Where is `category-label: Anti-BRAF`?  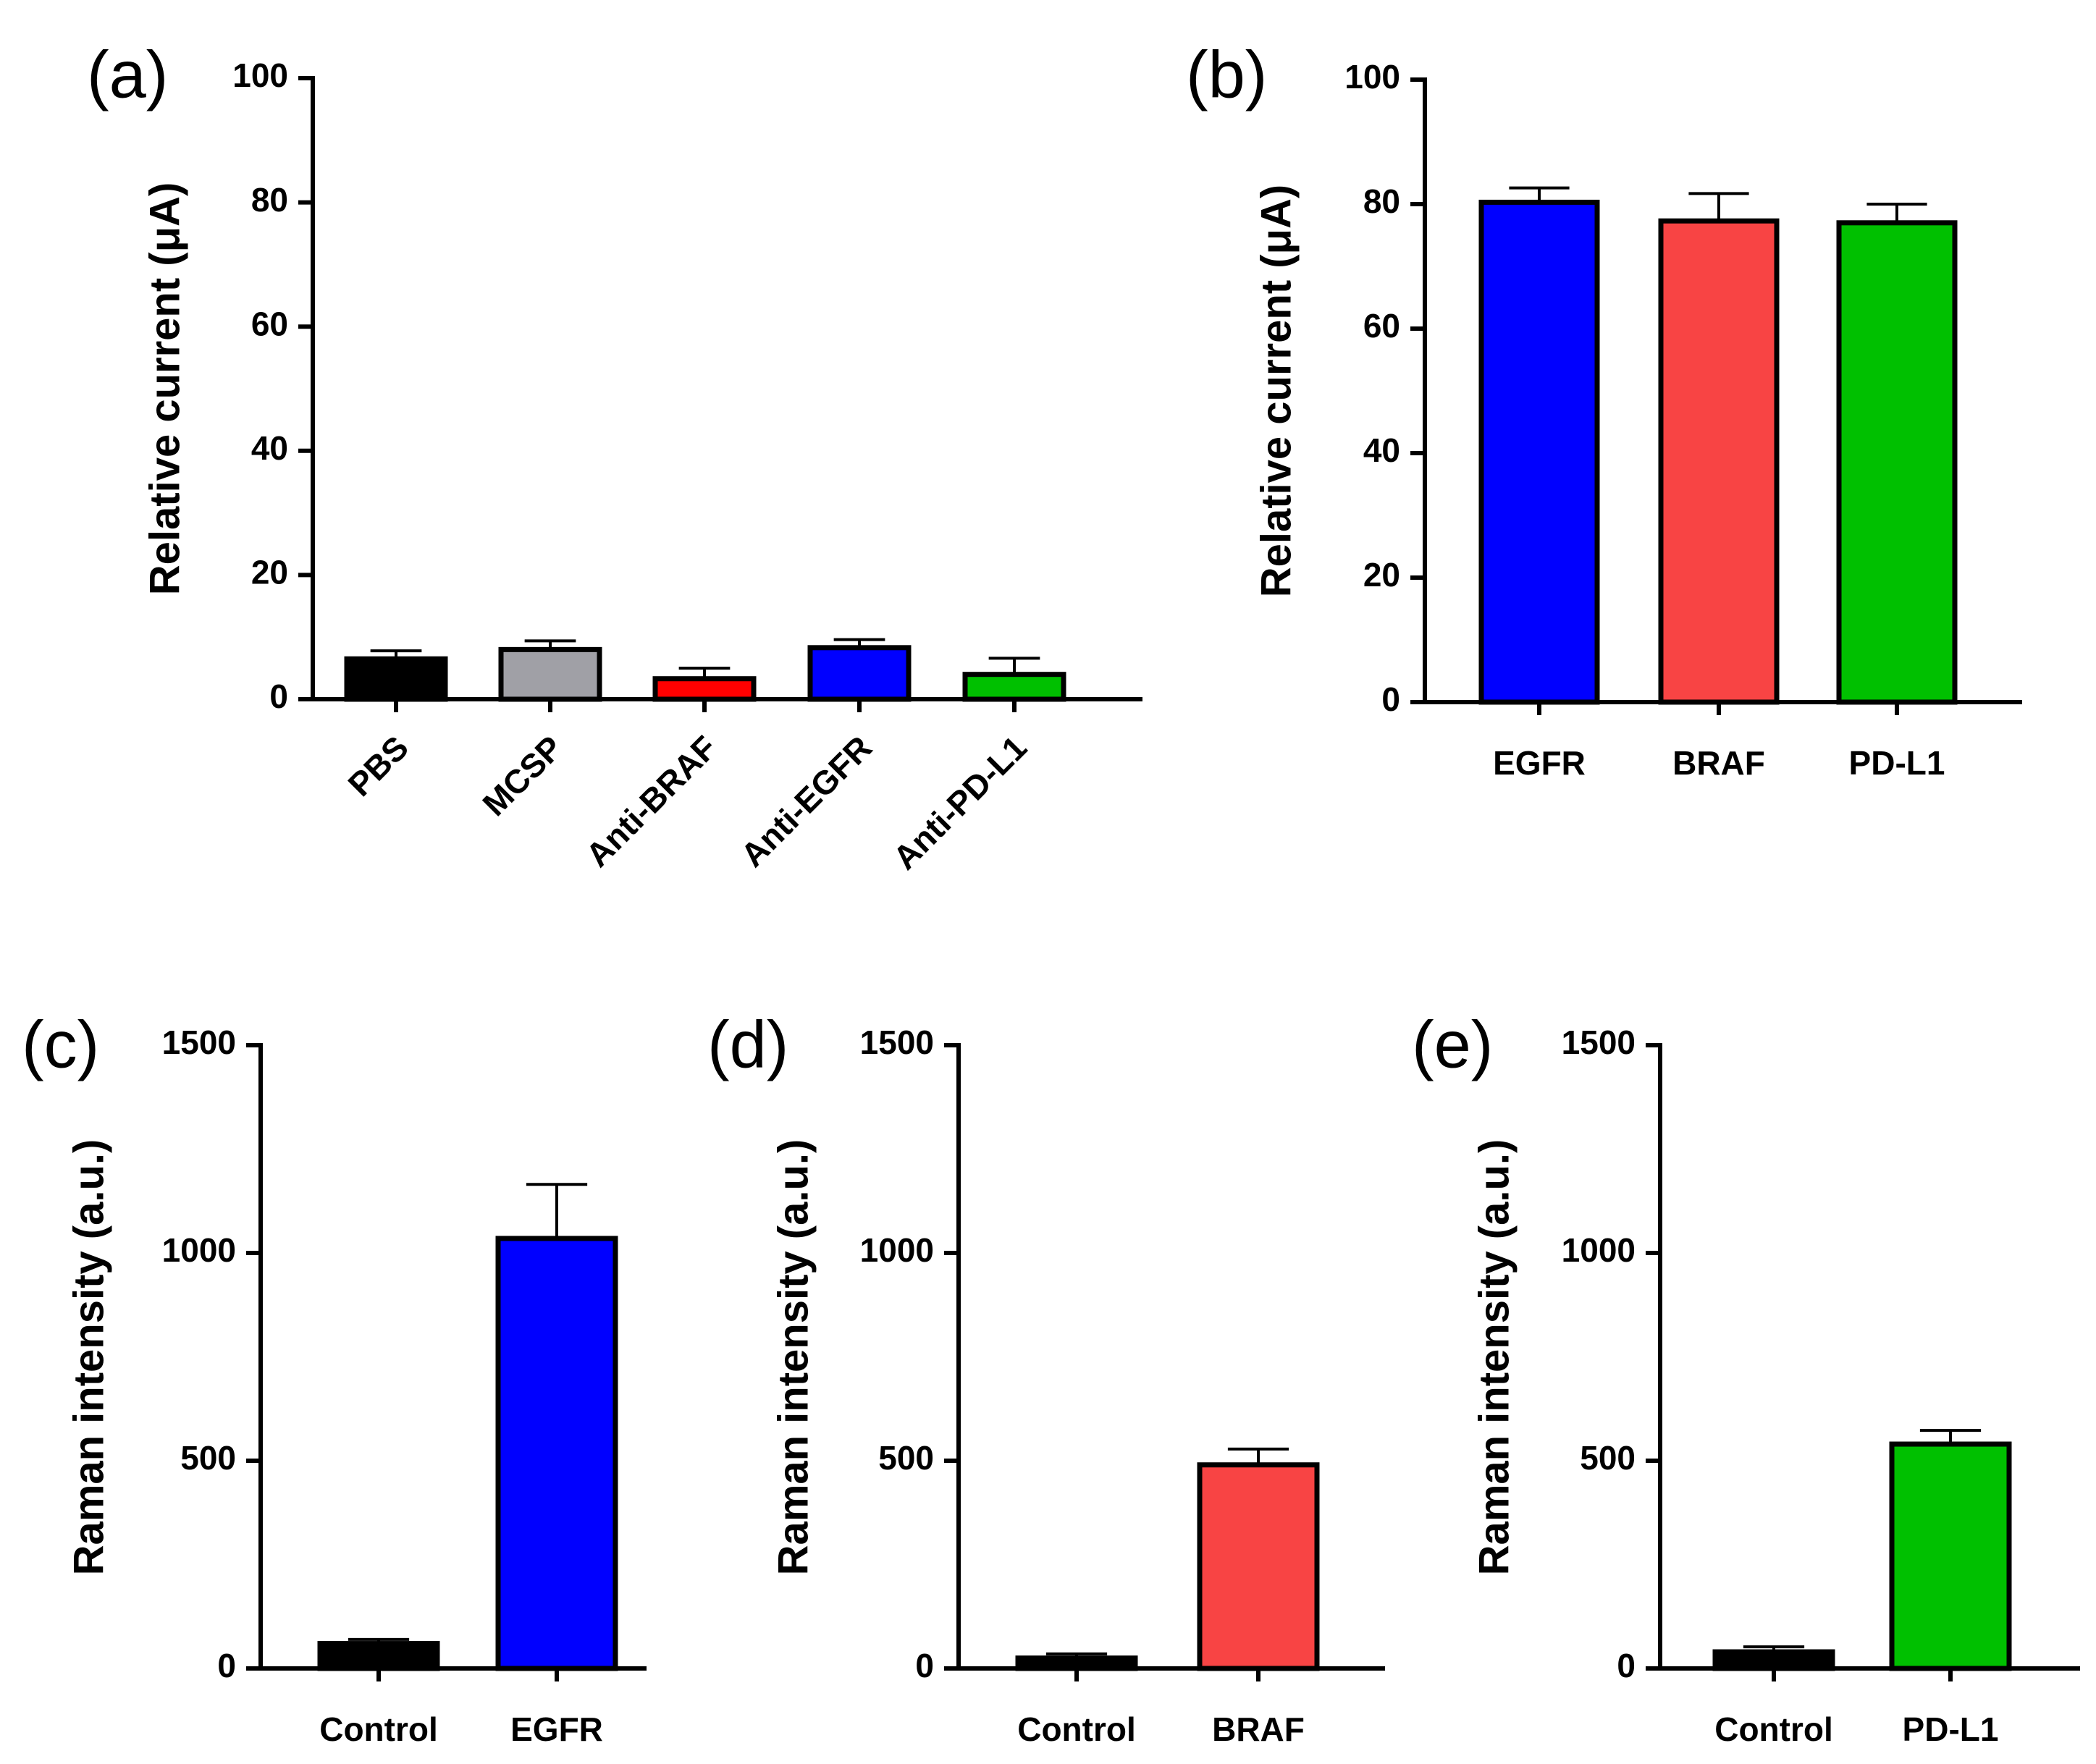 category-label: Anti-BRAF is located at coordinates (651, 801).